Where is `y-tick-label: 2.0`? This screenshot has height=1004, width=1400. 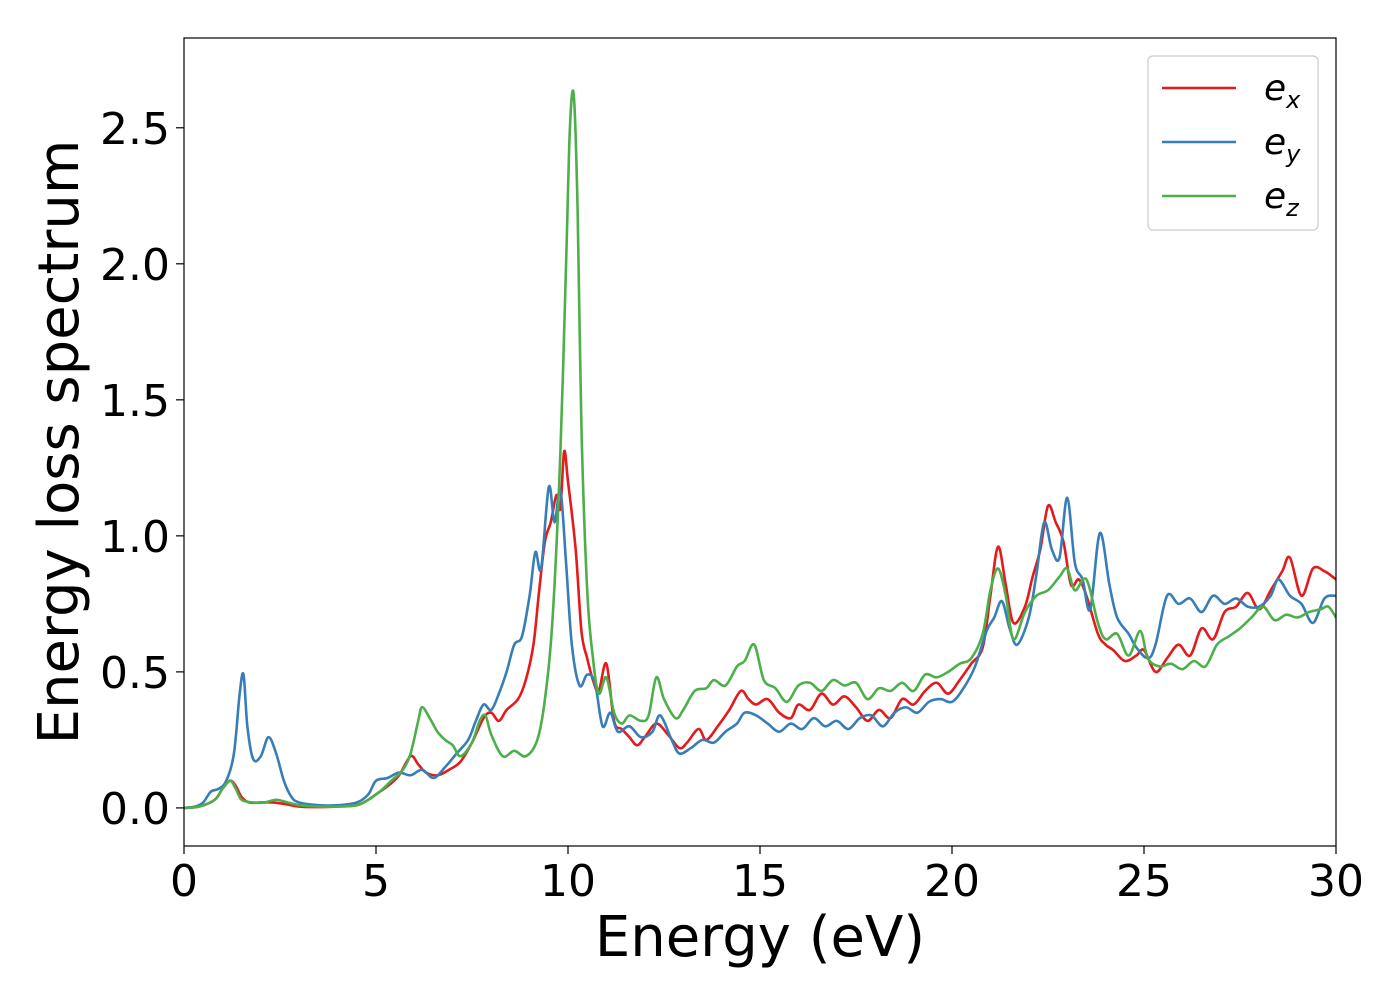
y-tick-label: 2.0 is located at coordinates (135, 265).